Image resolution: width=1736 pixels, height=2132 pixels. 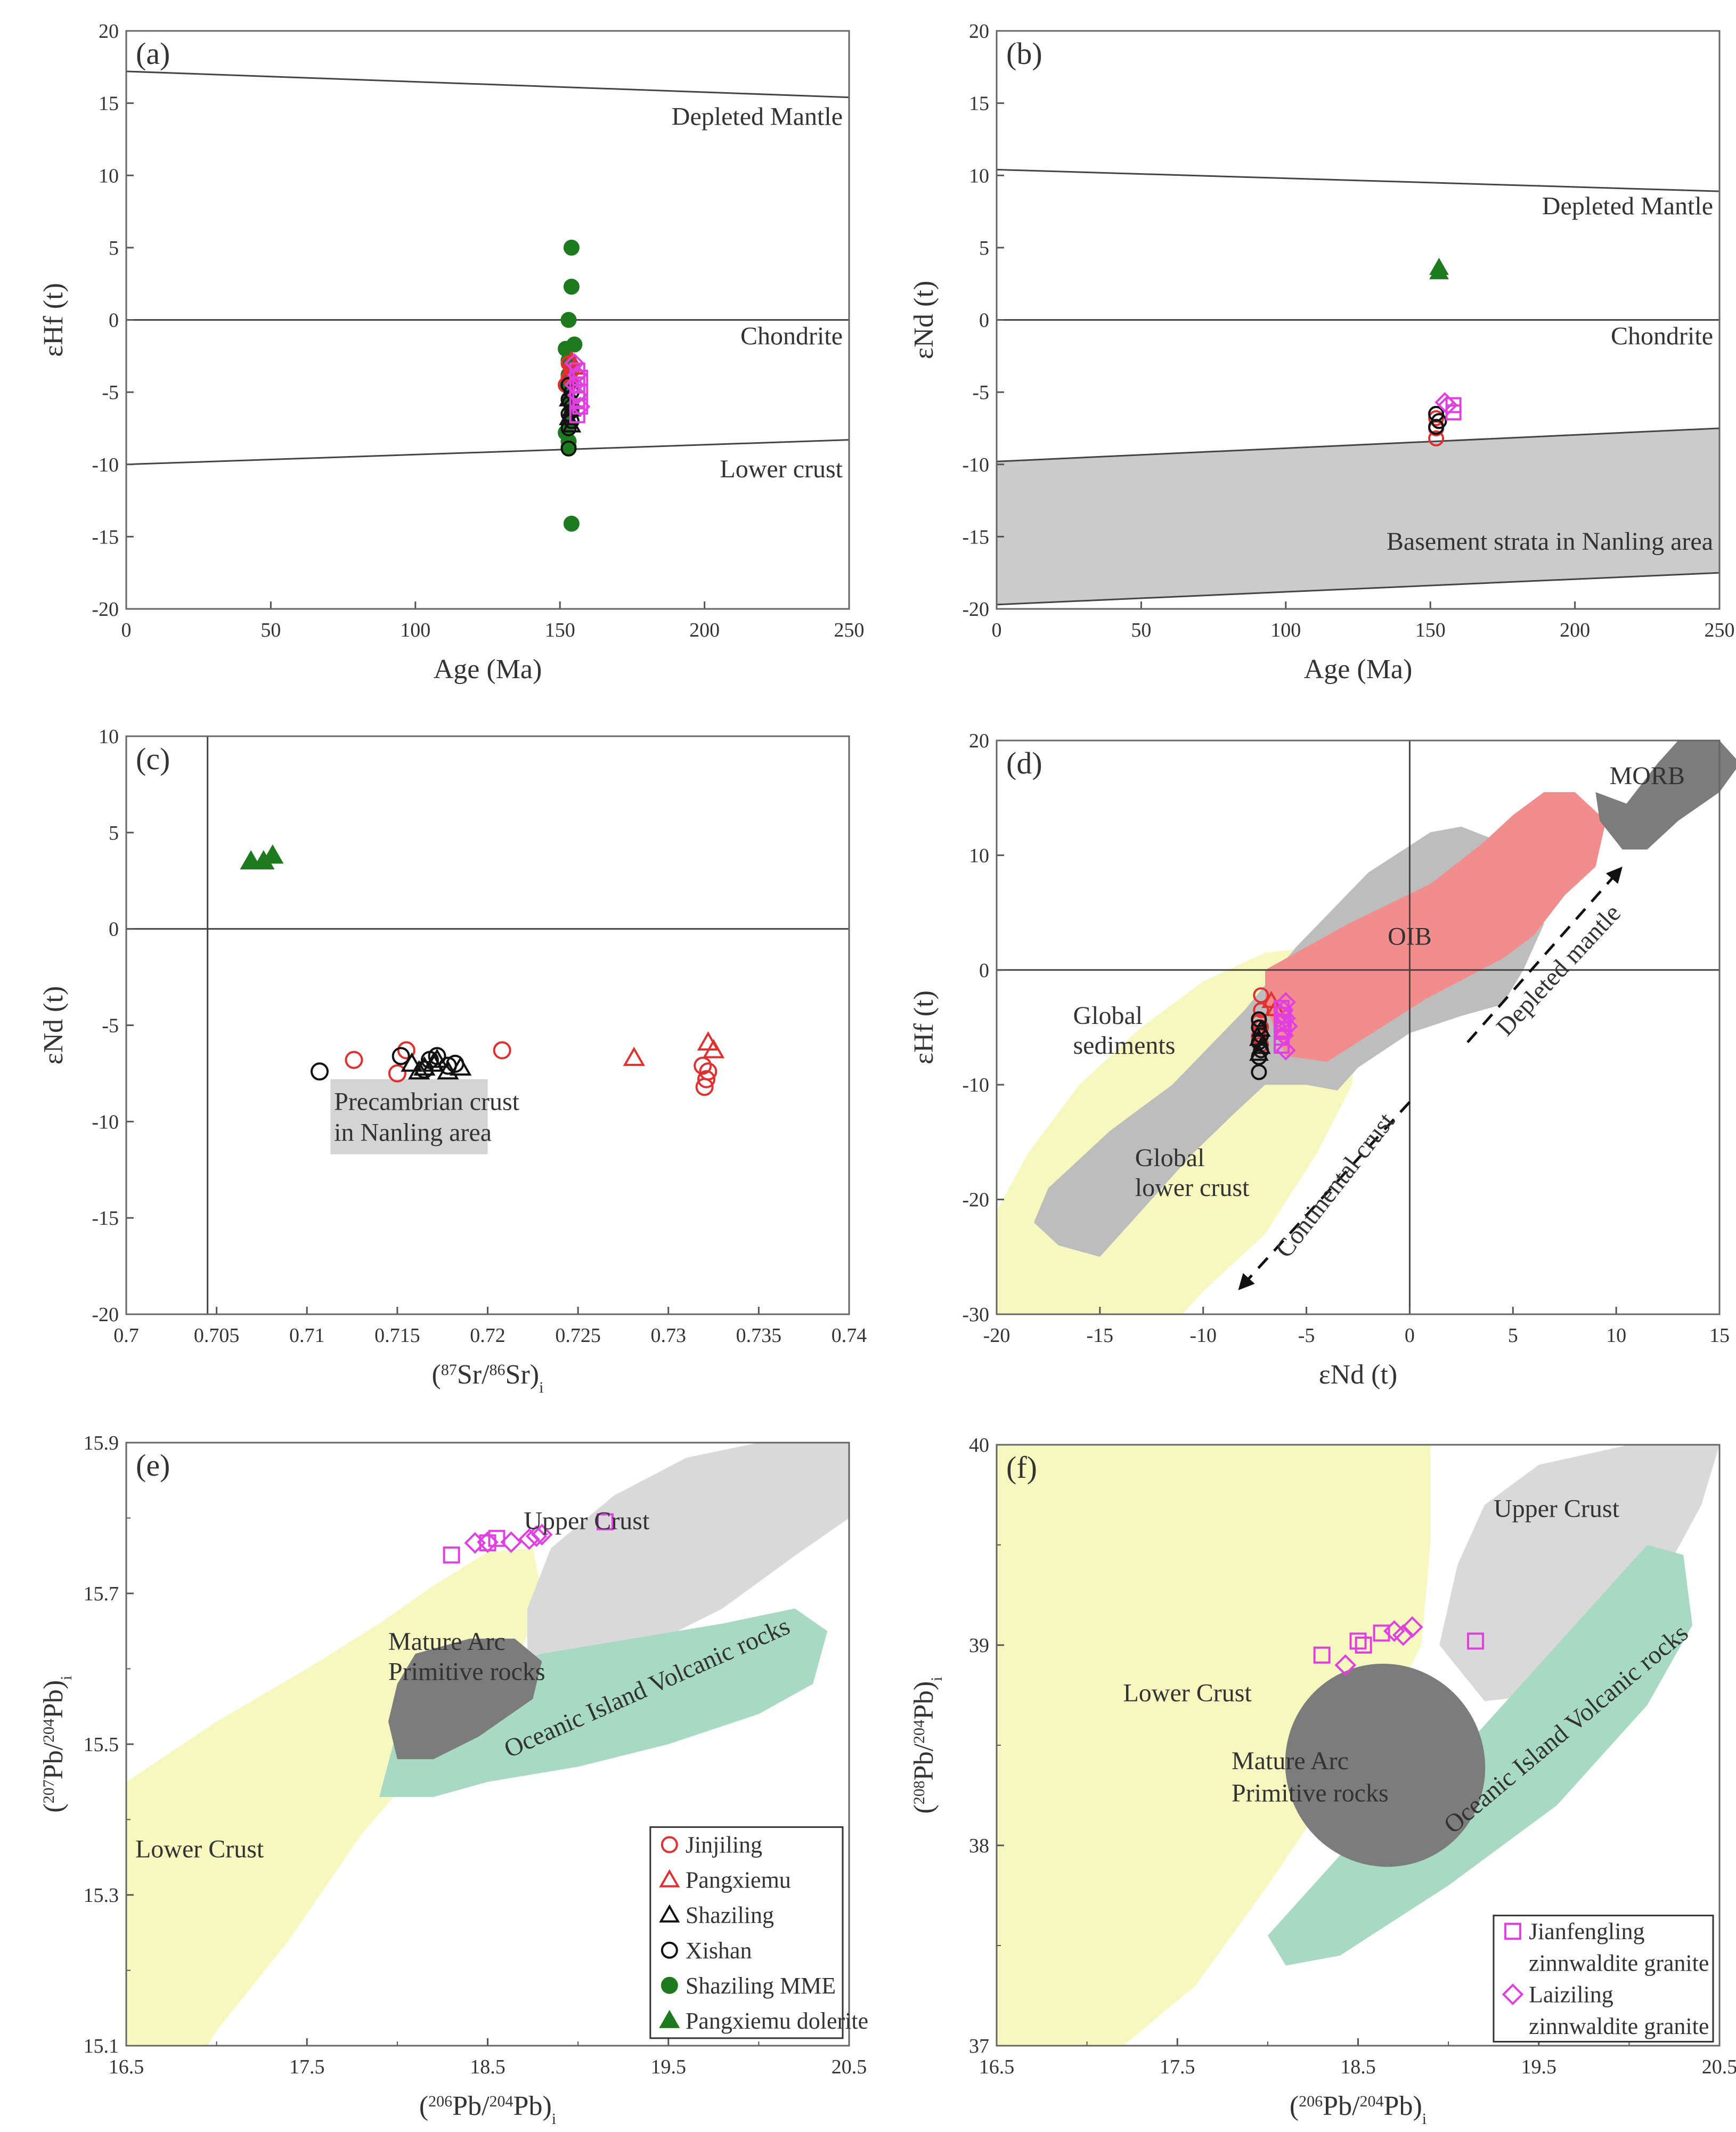 I want to click on x-tick-label: 19.5, so click(x=1539, y=2067).